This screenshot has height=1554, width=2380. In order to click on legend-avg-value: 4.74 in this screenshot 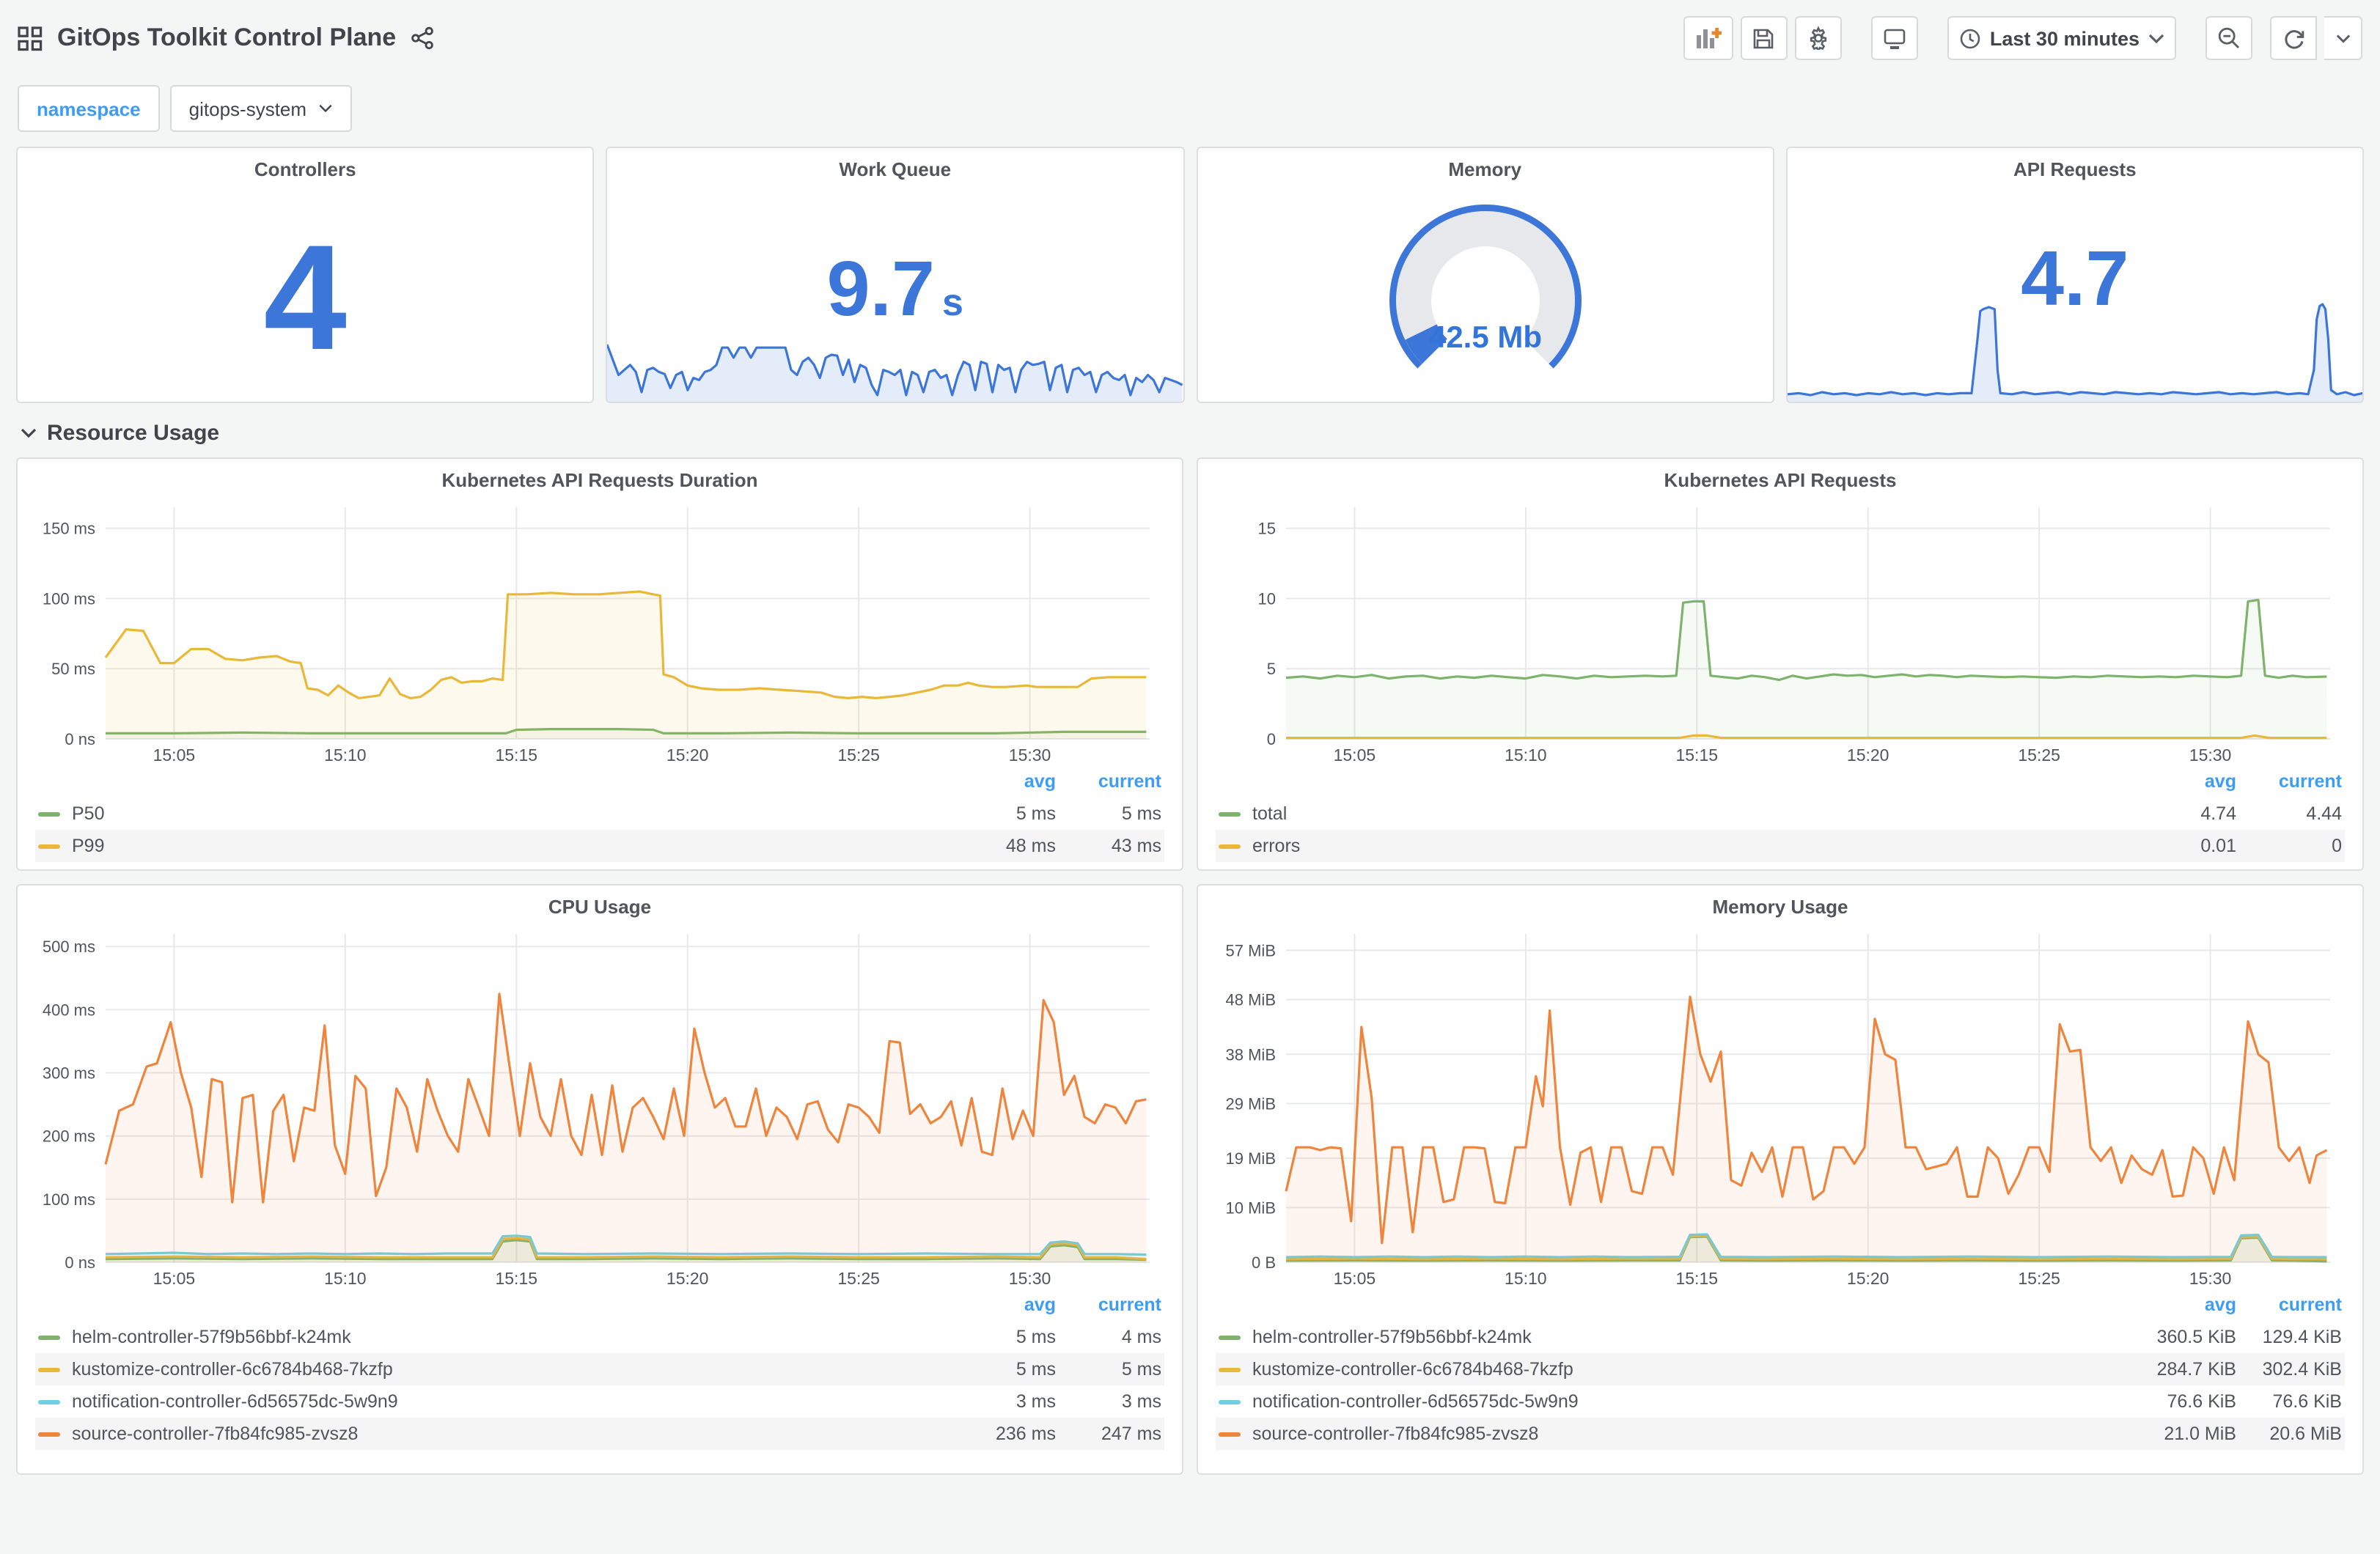, I will do `click(2218, 813)`.